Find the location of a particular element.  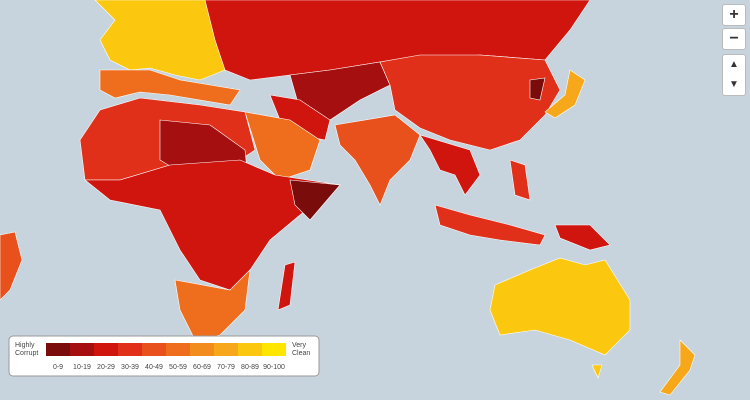

horn-of-africa is located at coordinates (315, 200).